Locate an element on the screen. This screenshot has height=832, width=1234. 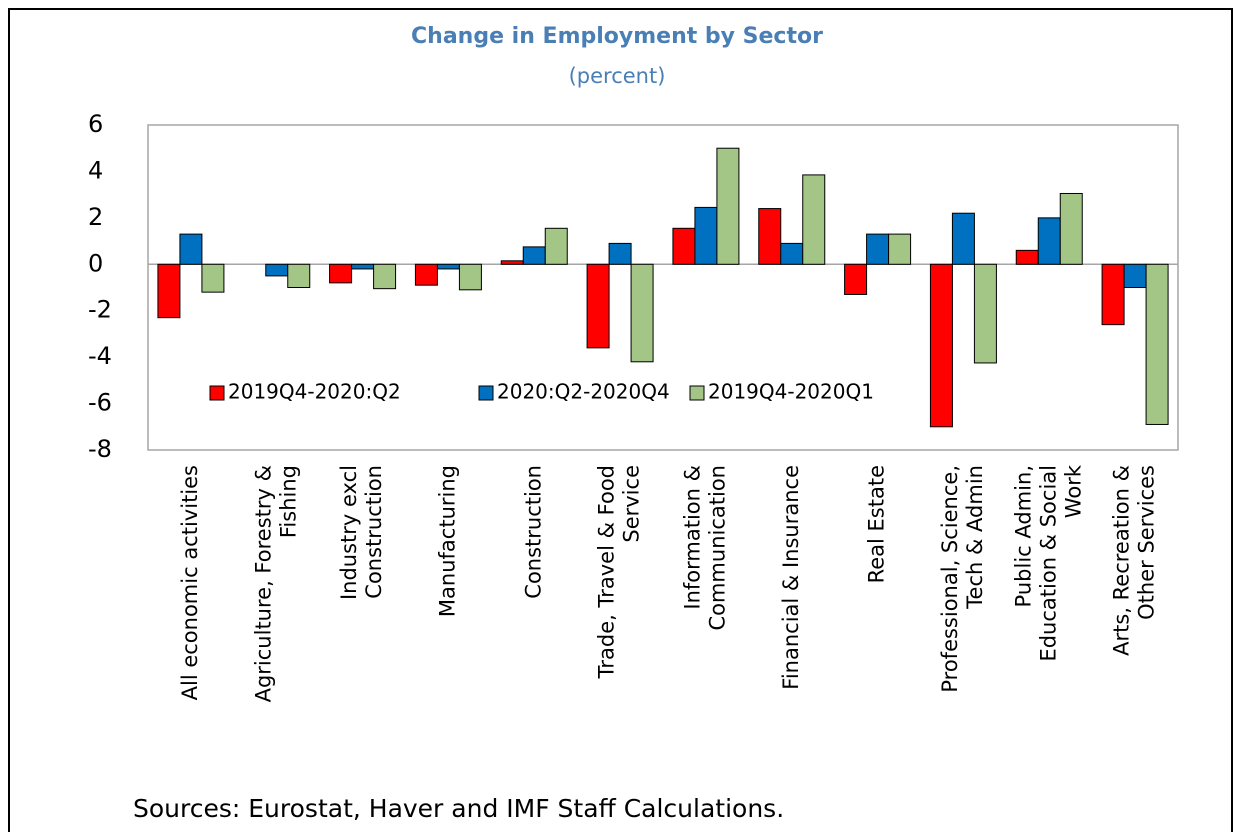
legend-label: 2019Q4-2020:Q2 is located at coordinates (314, 392).